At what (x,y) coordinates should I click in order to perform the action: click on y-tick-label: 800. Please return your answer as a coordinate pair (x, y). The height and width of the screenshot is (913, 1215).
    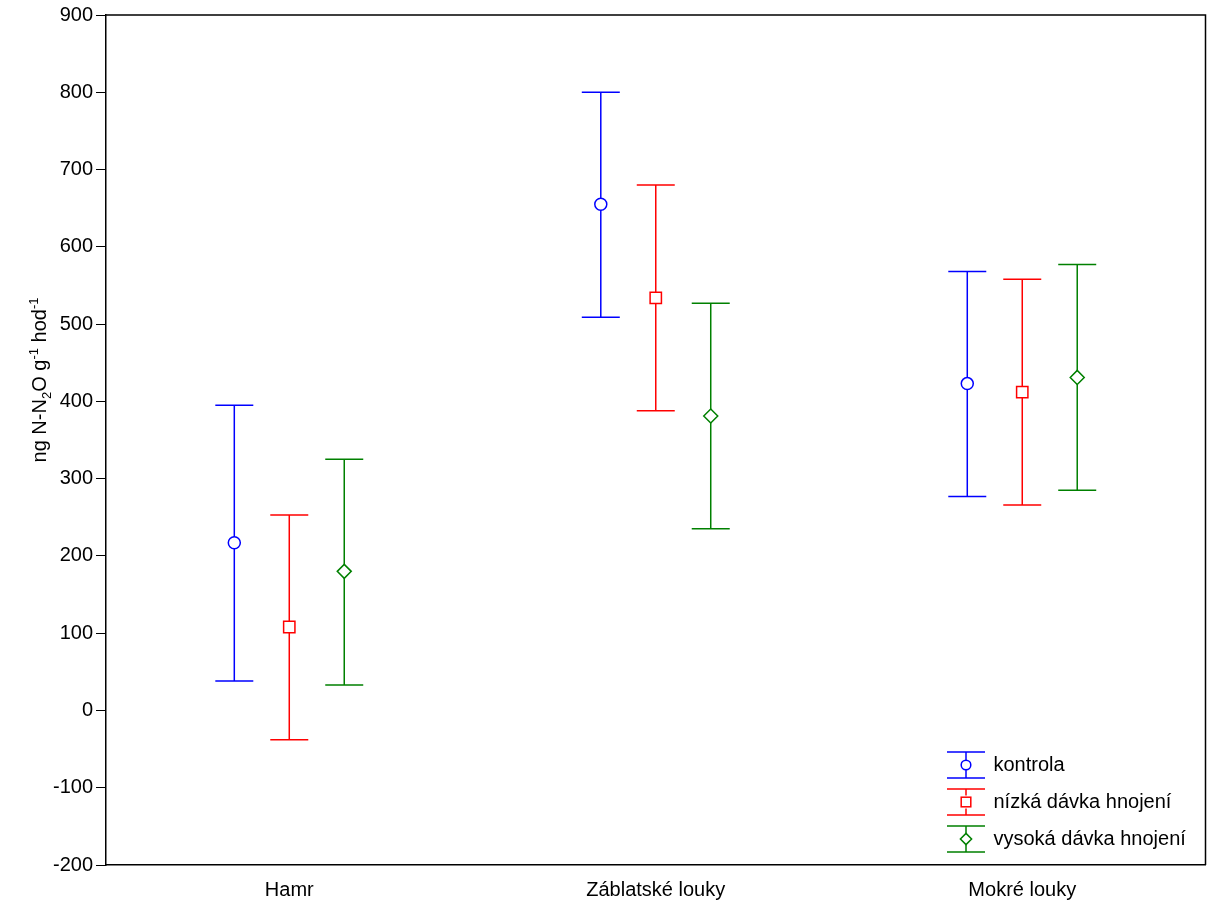
    Looking at the image, I should click on (76, 90).